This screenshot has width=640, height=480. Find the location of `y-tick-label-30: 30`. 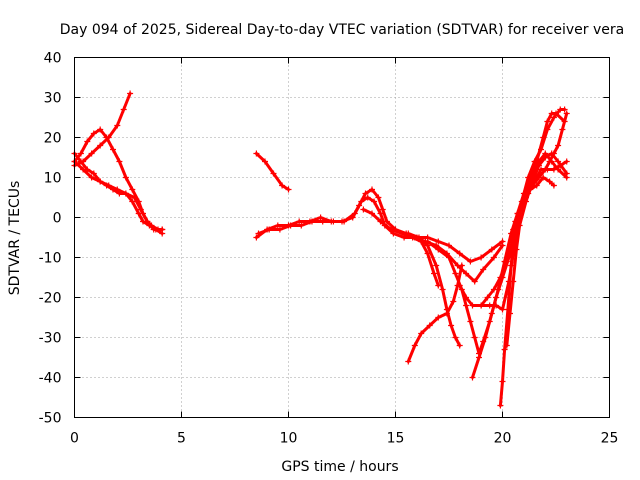

y-tick-label-30: 30 is located at coordinates (53, 99).